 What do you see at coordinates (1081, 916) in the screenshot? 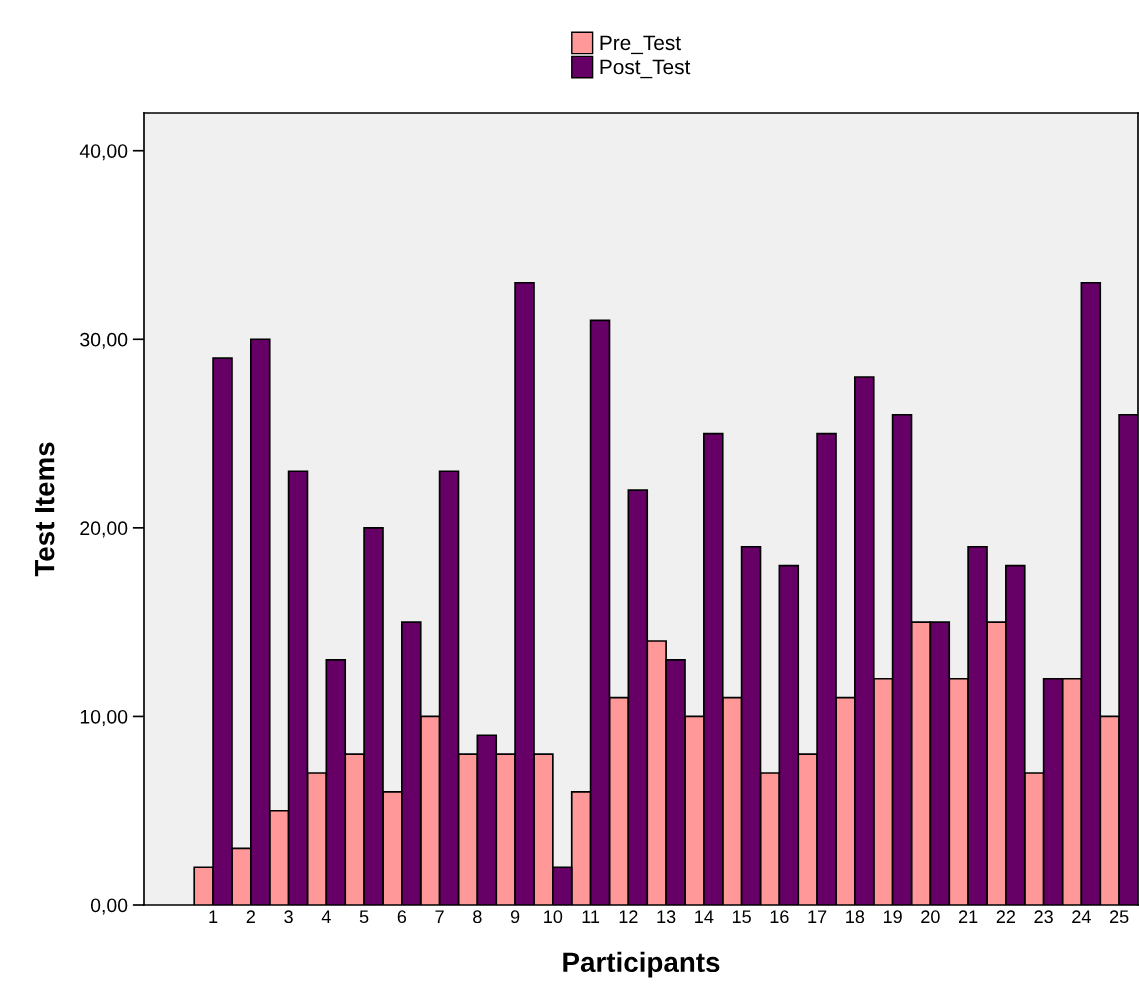
I see `x-tick-label: 24` at bounding box center [1081, 916].